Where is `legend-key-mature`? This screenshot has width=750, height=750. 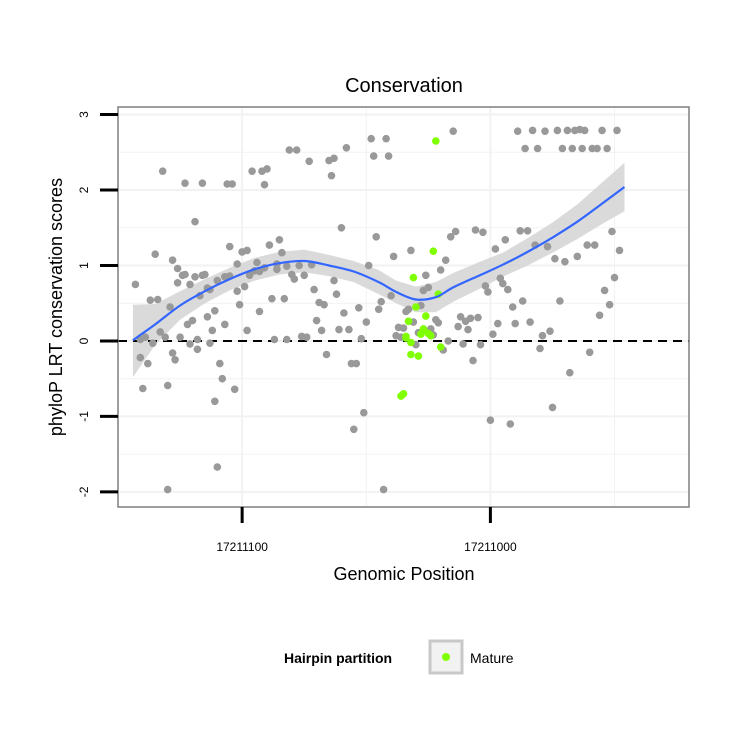 legend-key-mature is located at coordinates (446, 657).